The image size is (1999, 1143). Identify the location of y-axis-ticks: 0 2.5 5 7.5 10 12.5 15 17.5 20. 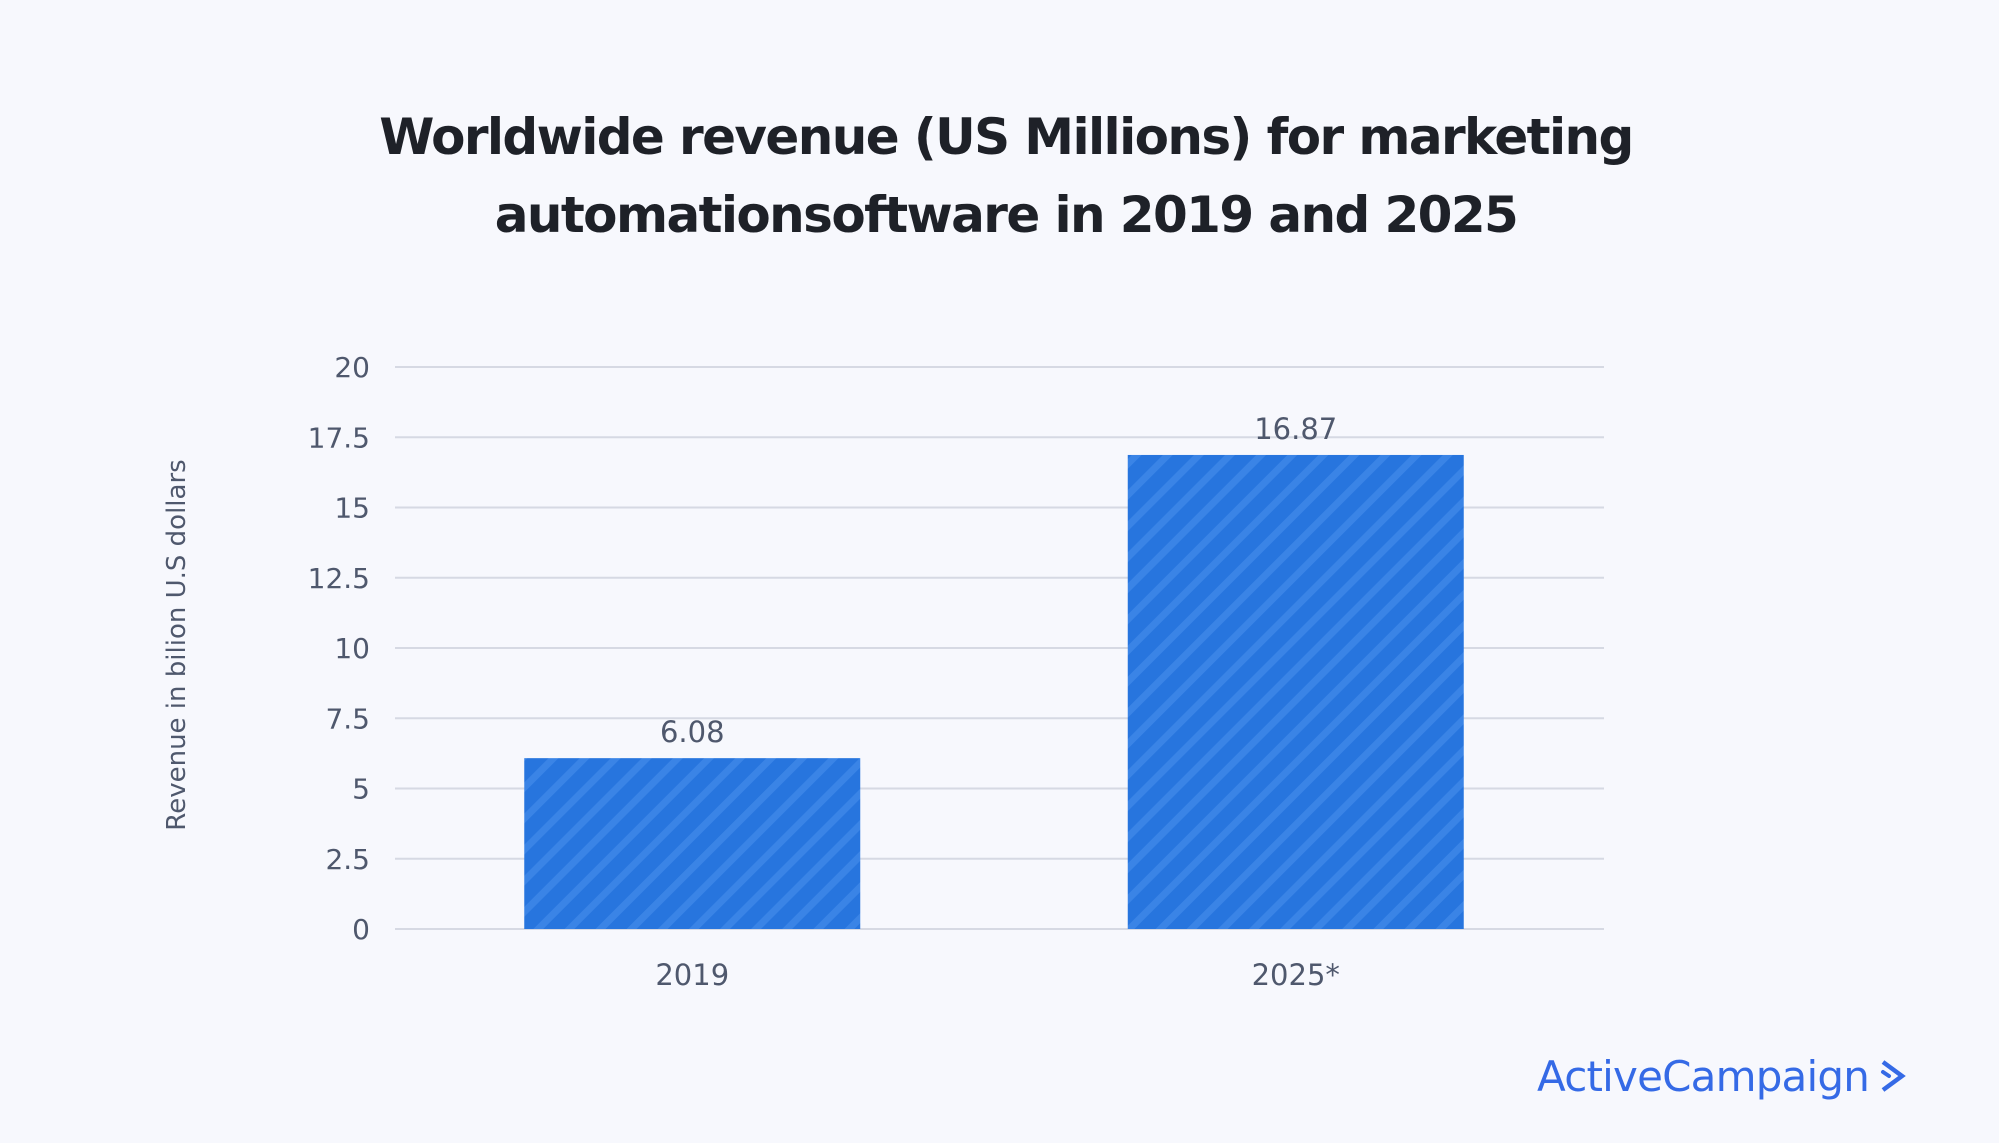
(339, 648).